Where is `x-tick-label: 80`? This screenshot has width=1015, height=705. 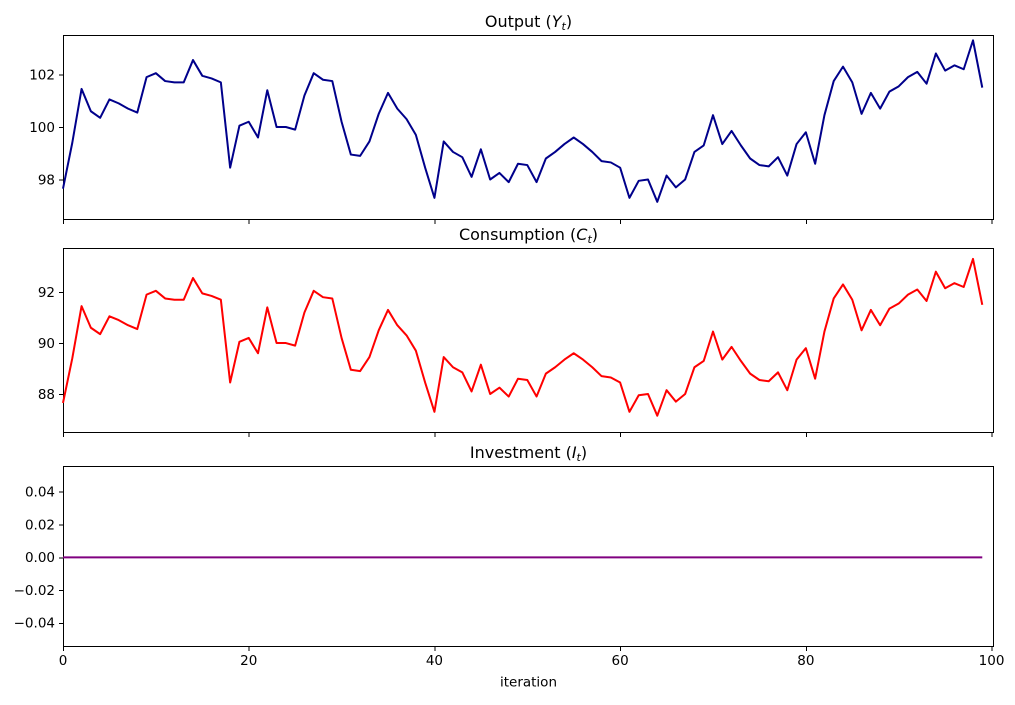 x-tick-label: 80 is located at coordinates (805, 661).